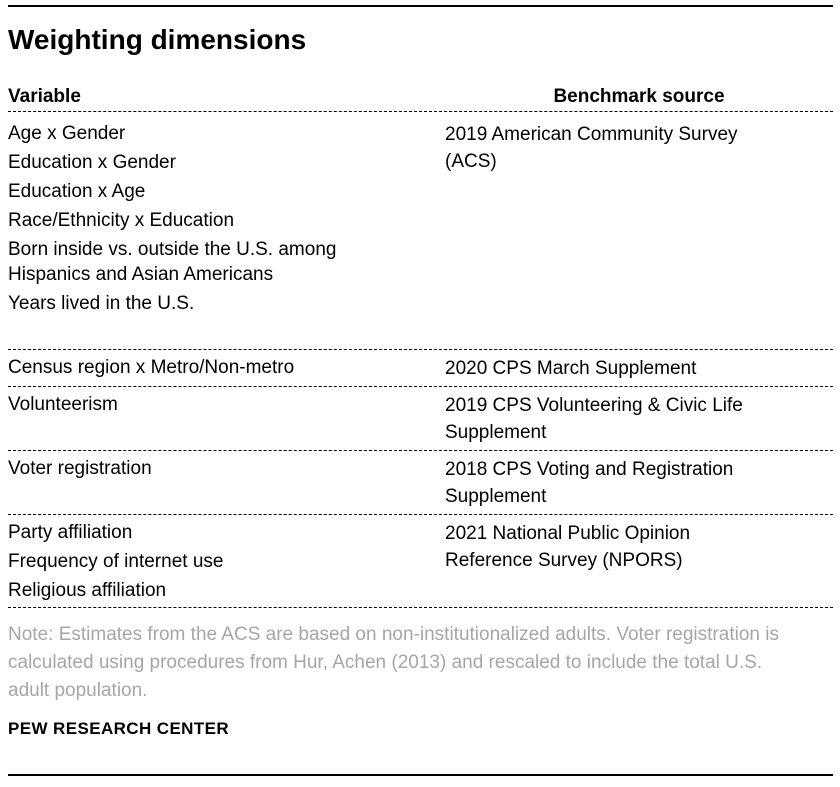 Image resolution: width=840 pixels, height=787 pixels. Describe the element at coordinates (77, 191) in the screenshot. I see `variable-line: Education x Age` at that location.